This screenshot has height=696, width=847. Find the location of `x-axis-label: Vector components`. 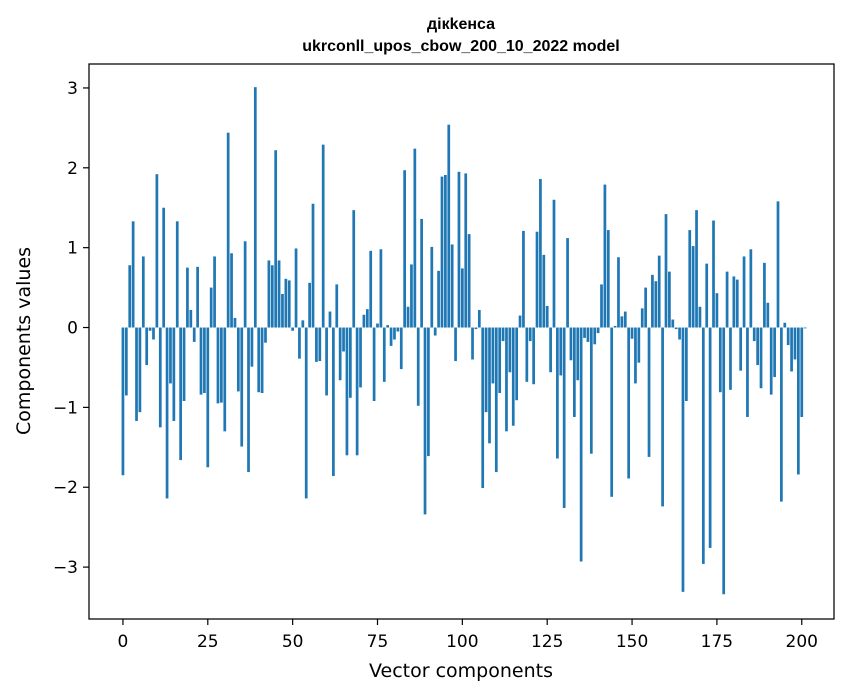

x-axis-label: Vector components is located at coordinates (461, 671).